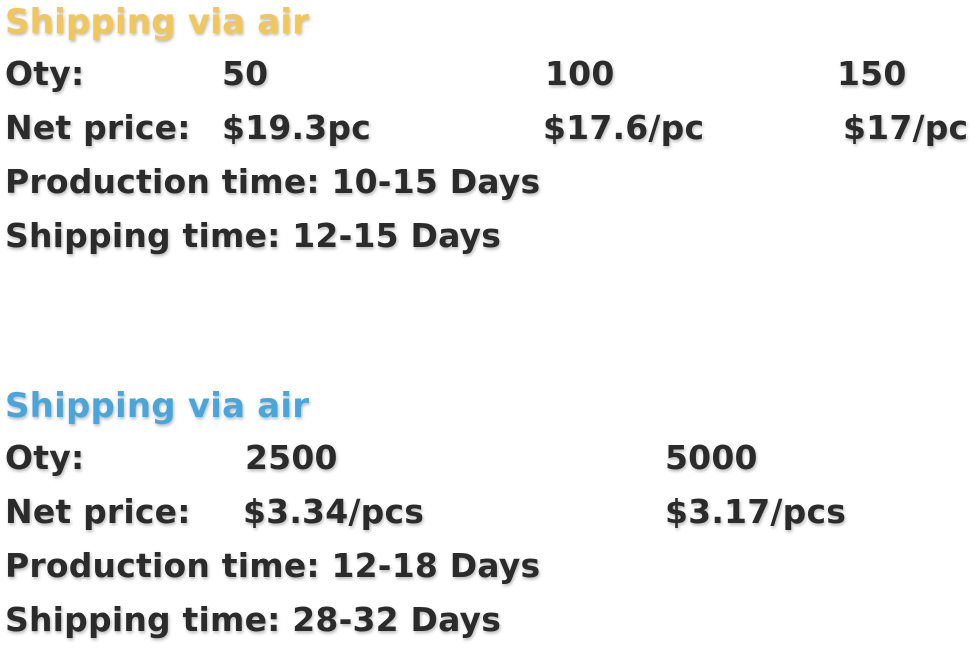 The width and height of the screenshot is (975, 650). Describe the element at coordinates (872, 73) in the screenshot. I see `section1-qty-3: 150` at that location.